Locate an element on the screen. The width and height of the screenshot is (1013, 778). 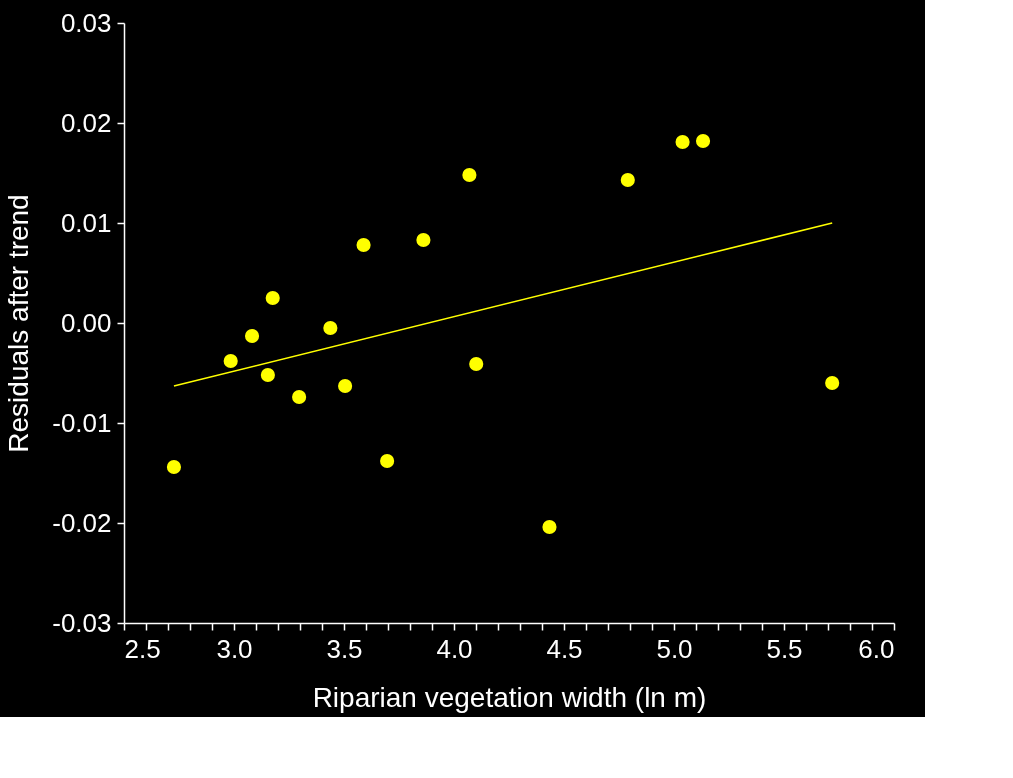
x-tick-label: 3.5 is located at coordinates (344, 648).